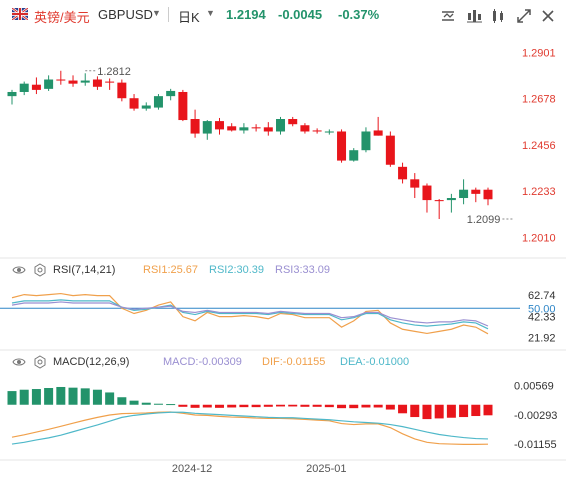 This screenshot has height=480, width=566. I want to click on price-axis-label: 1.2010, so click(539, 239).